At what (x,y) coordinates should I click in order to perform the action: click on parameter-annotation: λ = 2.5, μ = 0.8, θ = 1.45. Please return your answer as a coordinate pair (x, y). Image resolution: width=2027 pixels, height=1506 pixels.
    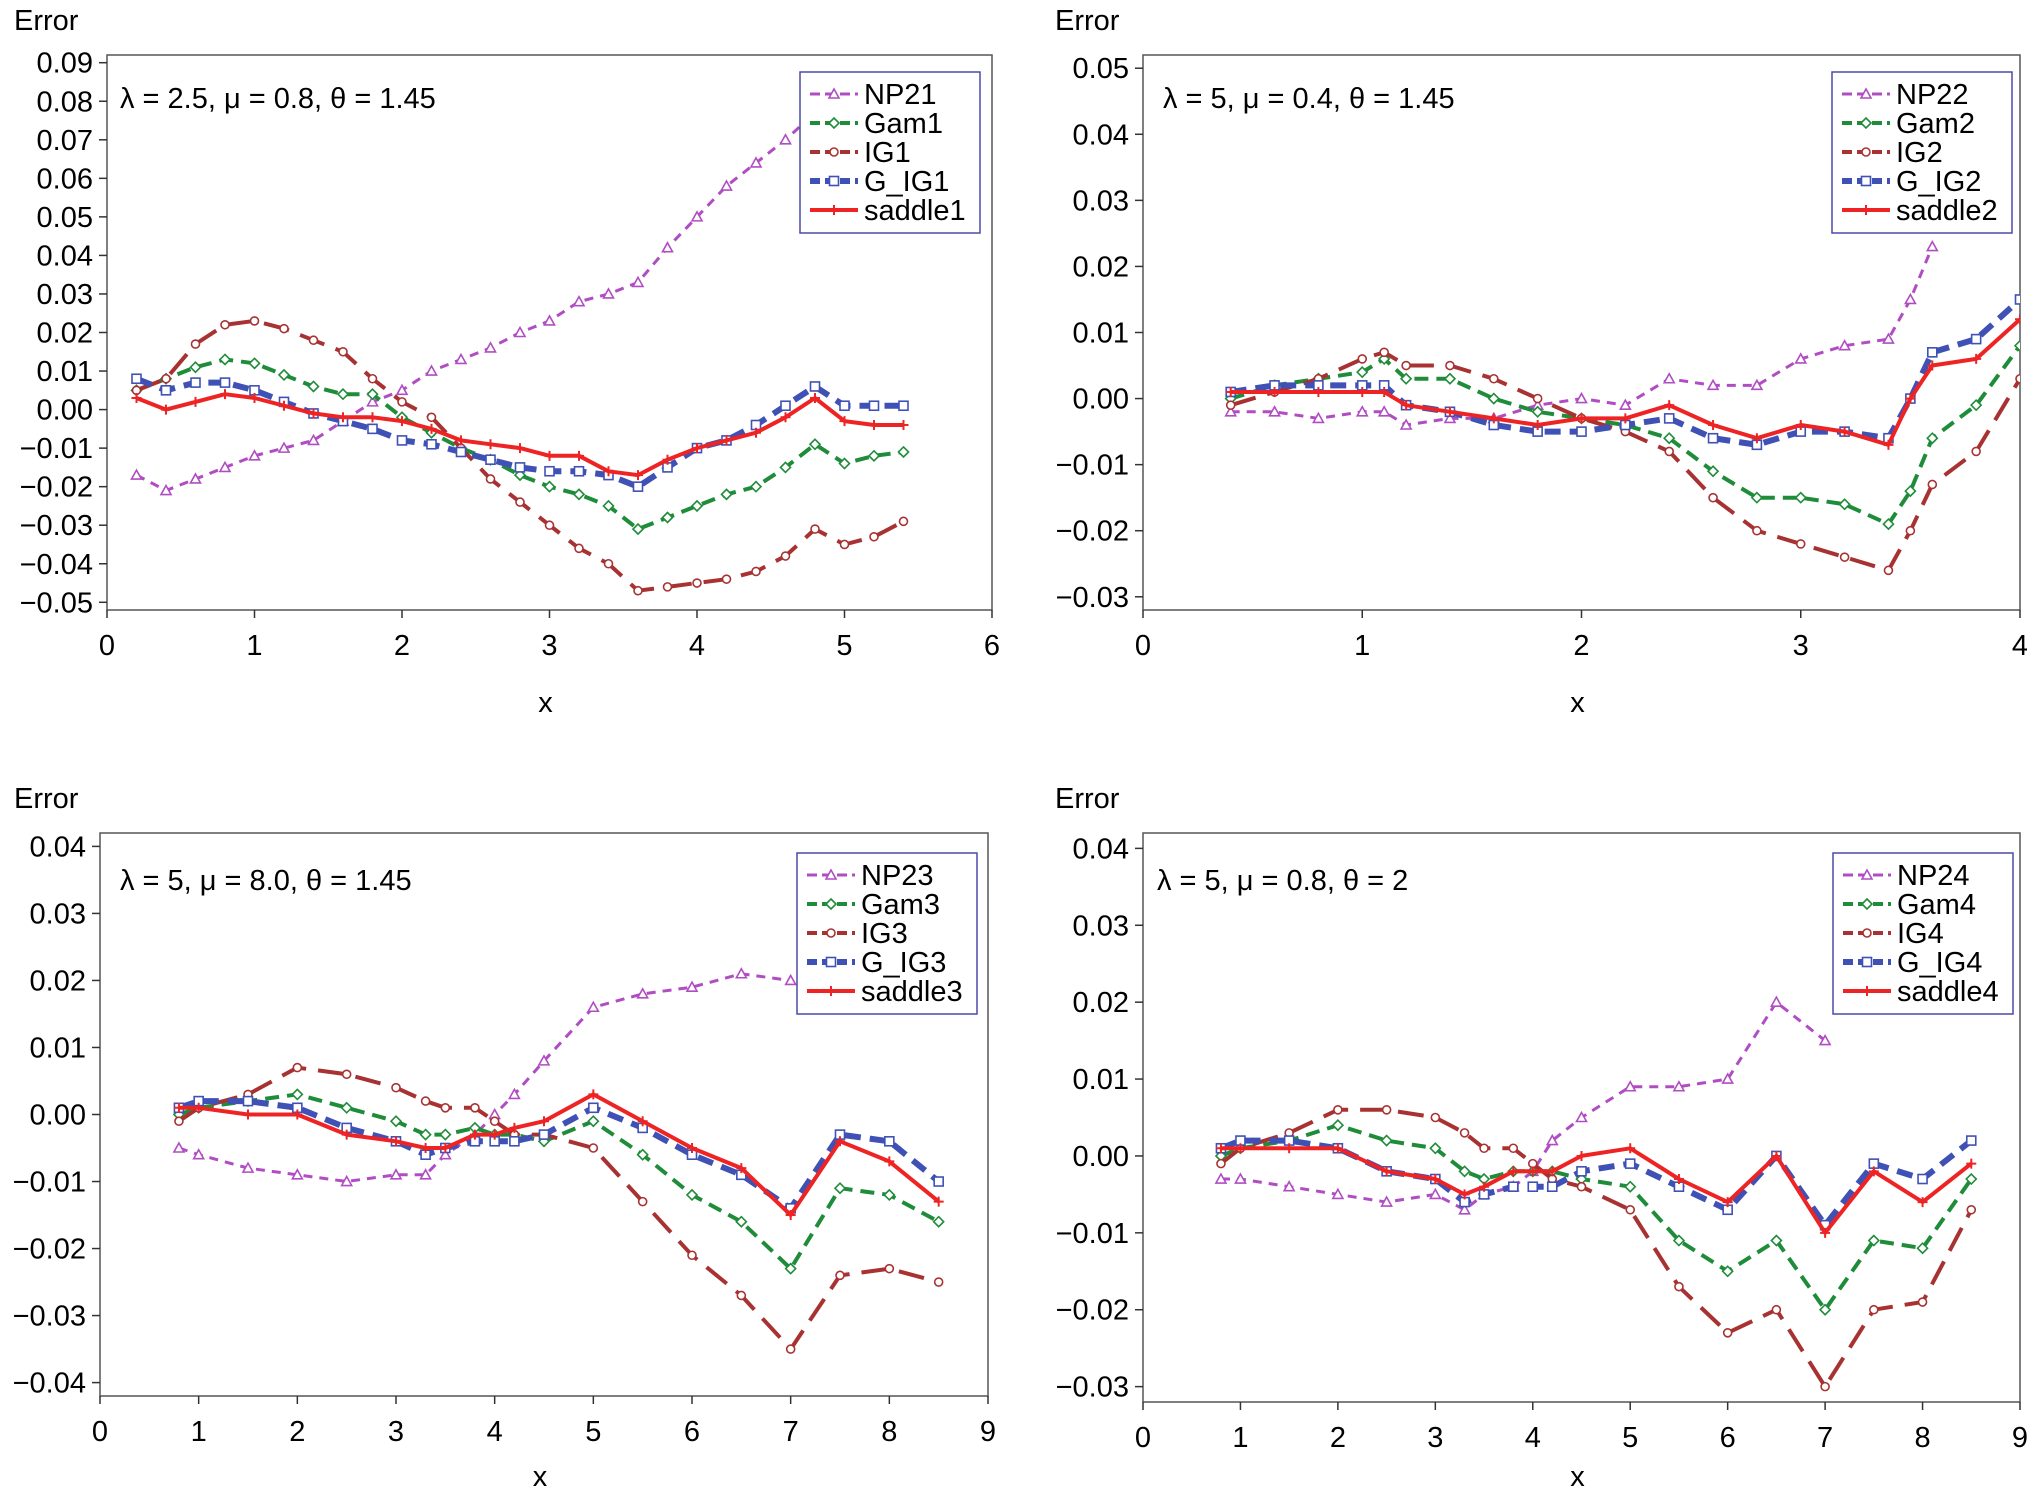
    Looking at the image, I should click on (278, 99).